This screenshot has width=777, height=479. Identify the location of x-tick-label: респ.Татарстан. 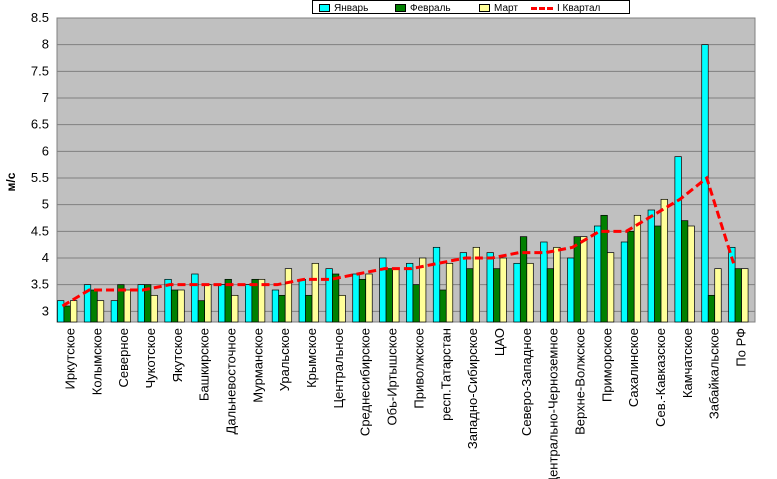
(445, 374).